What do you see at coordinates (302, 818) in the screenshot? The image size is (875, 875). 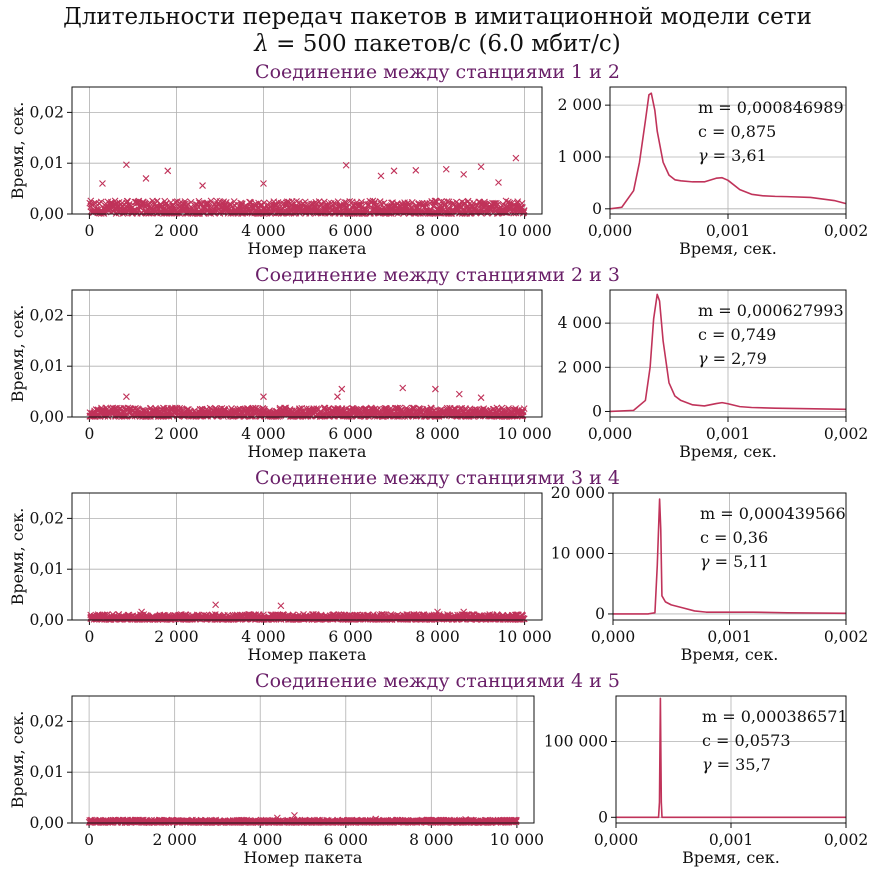 I see `scatter-4-points` at bounding box center [302, 818].